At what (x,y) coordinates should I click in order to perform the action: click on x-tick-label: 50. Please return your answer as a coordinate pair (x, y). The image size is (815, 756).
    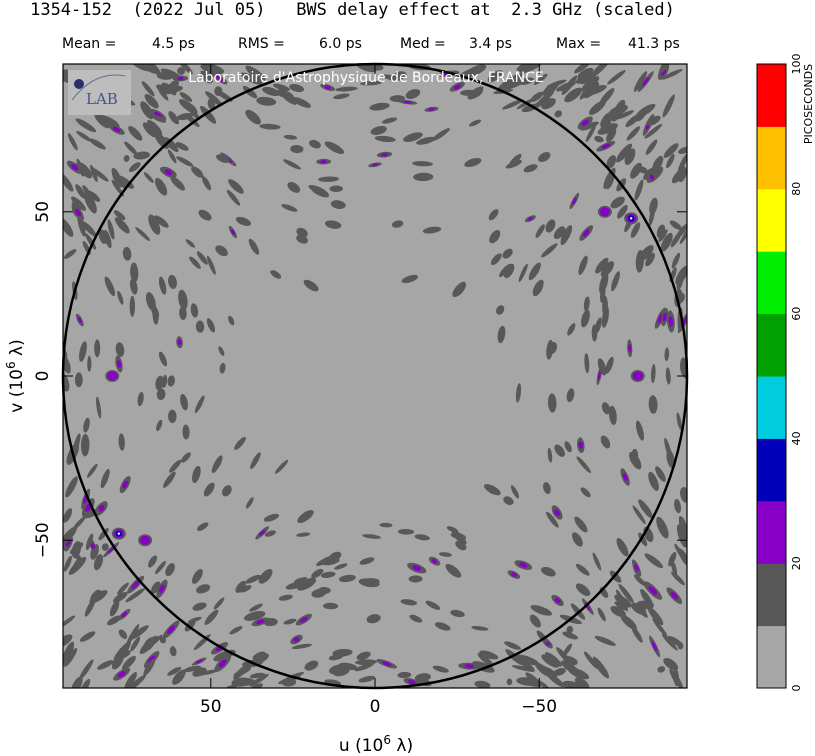
    Looking at the image, I should click on (211, 707).